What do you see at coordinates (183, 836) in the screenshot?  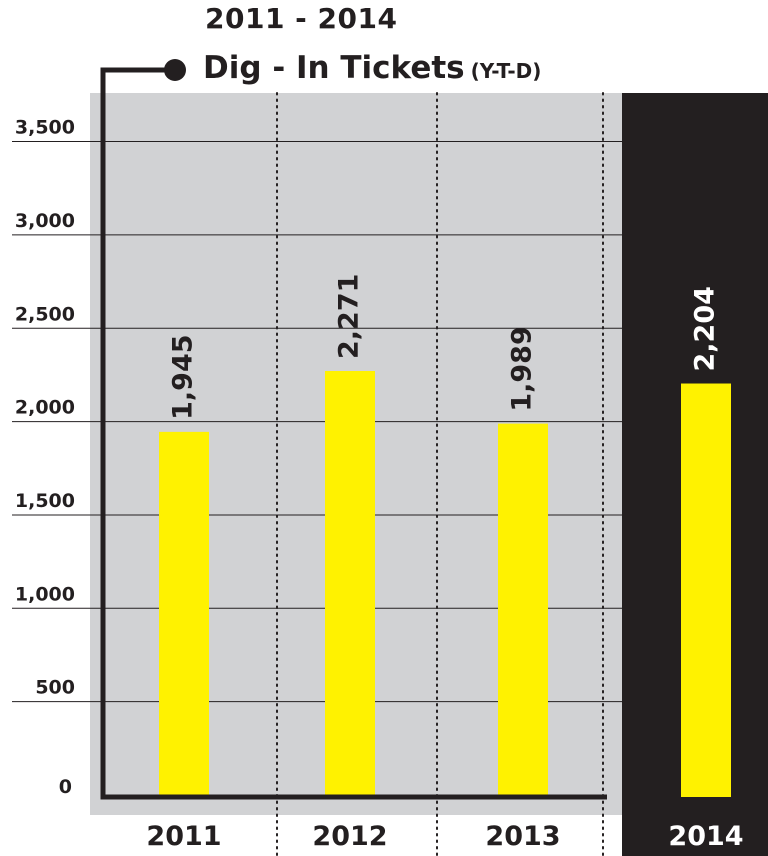 I see `x-tick-label: 2011` at bounding box center [183, 836].